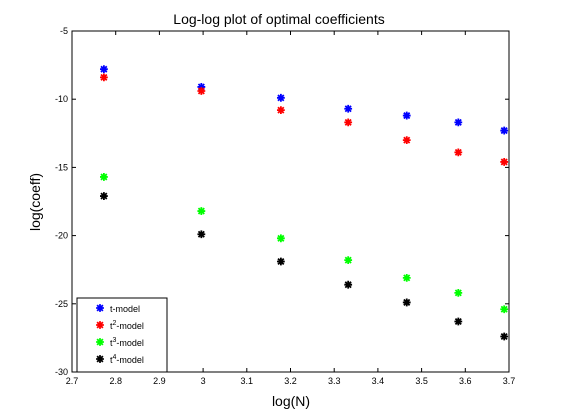  What do you see at coordinates (278, 19) in the screenshot?
I see `chart-title: Log-log plot of optimal coefficients` at bounding box center [278, 19].